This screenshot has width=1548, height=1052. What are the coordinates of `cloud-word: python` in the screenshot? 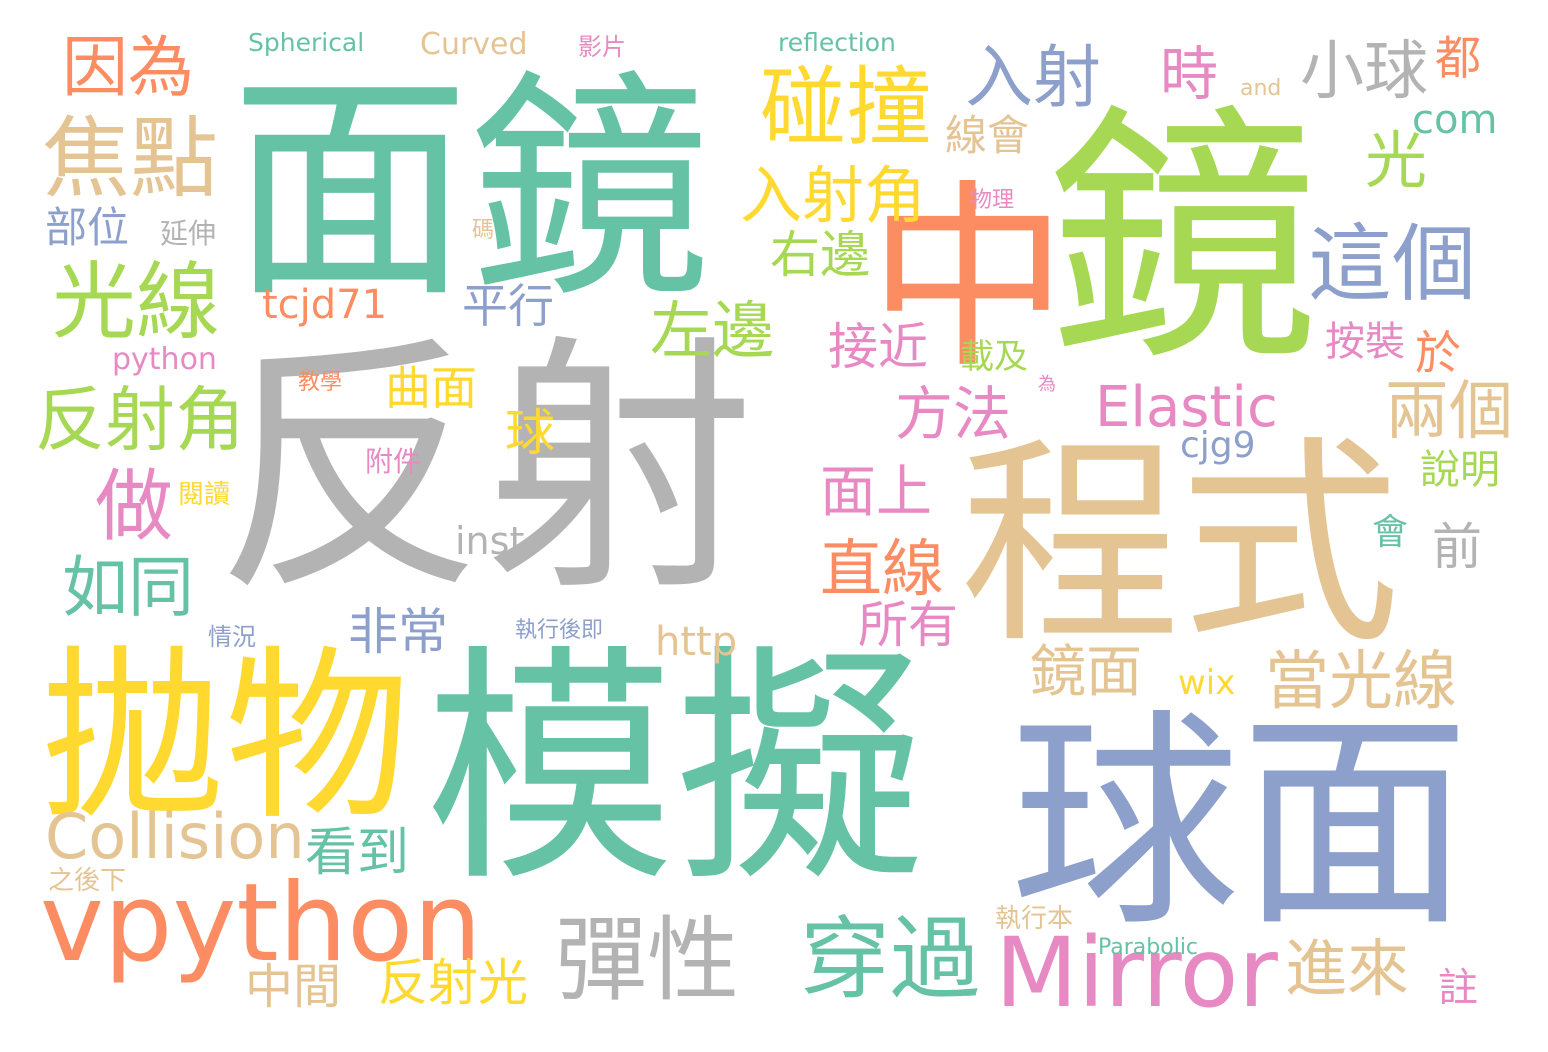 It's located at (164, 359).